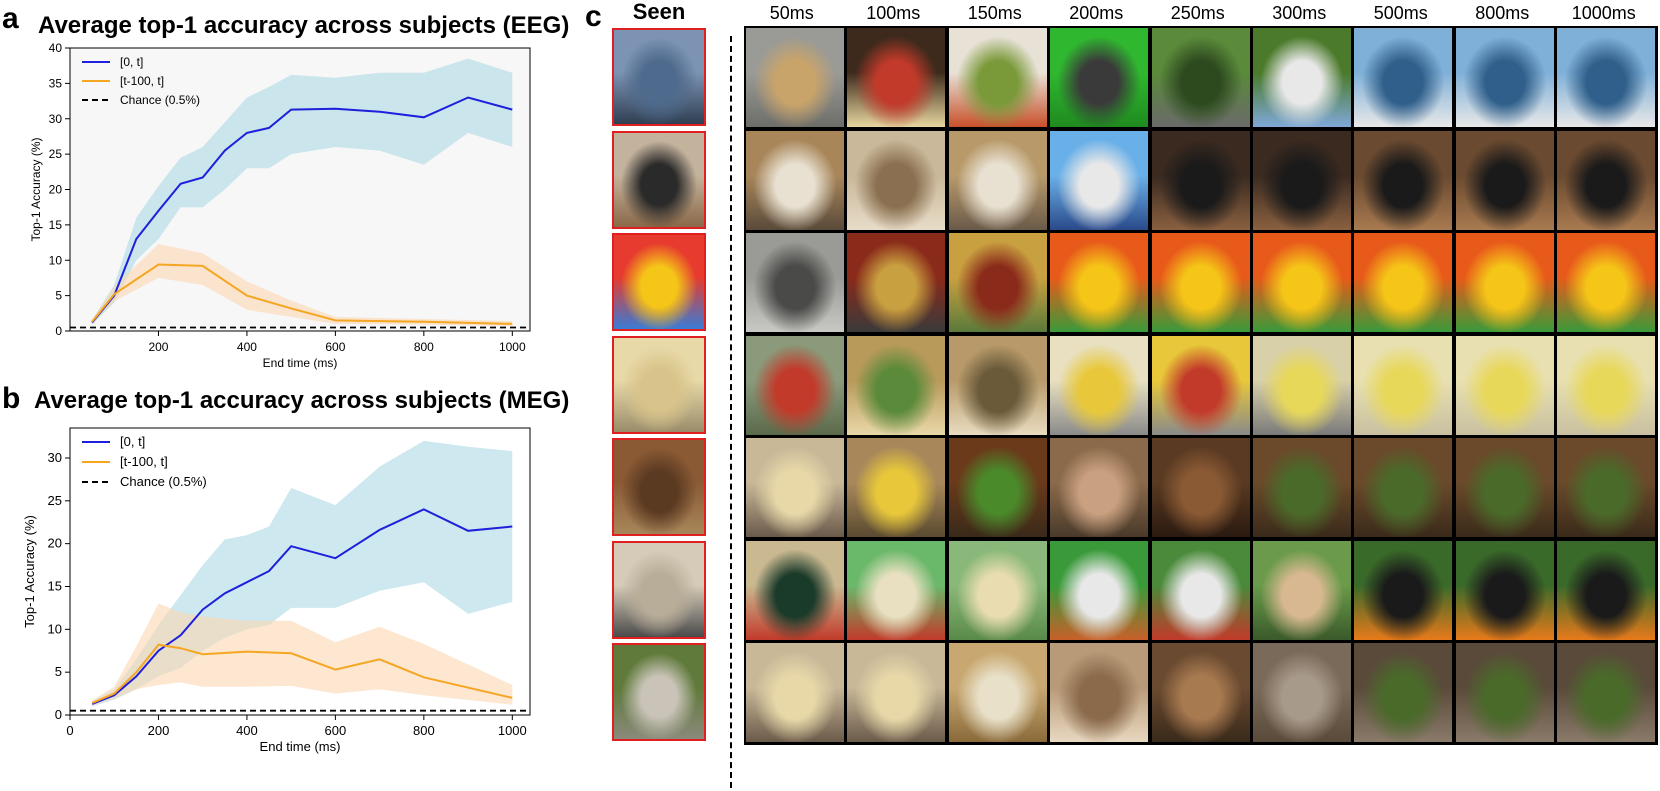 The image size is (1660, 791). Describe the element at coordinates (58, 714) in the screenshot. I see `meg-ytick-label-0: 0` at that location.